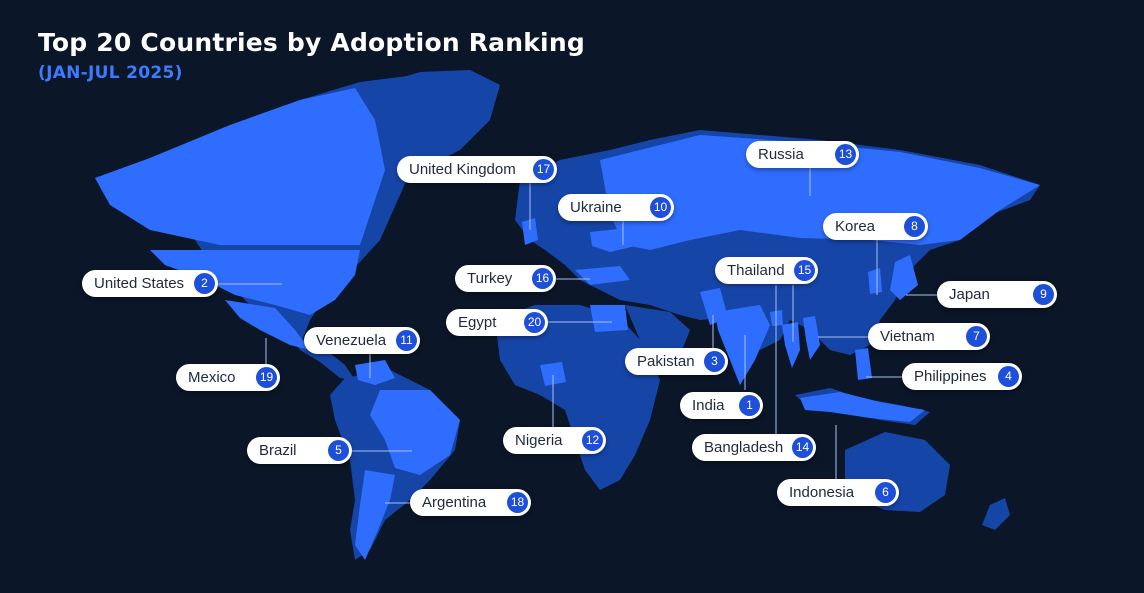 The width and height of the screenshot is (1144, 593). What do you see at coordinates (997, 294) in the screenshot?
I see `country-label-japan: Japan 9` at bounding box center [997, 294].